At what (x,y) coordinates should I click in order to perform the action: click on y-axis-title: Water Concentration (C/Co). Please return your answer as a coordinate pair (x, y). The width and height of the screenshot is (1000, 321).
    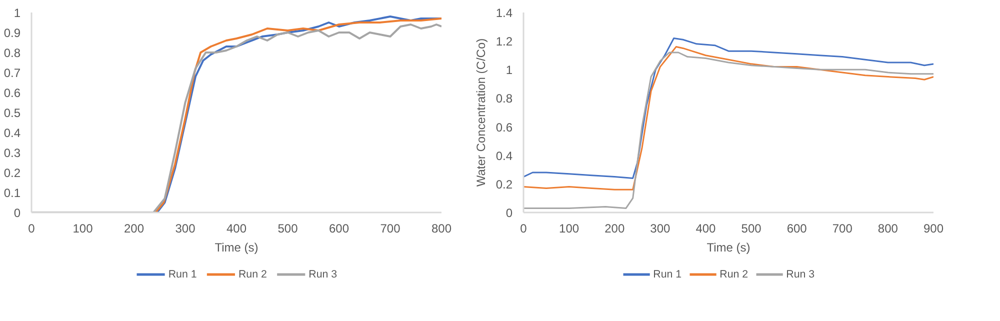
    Looking at the image, I should click on (481, 112).